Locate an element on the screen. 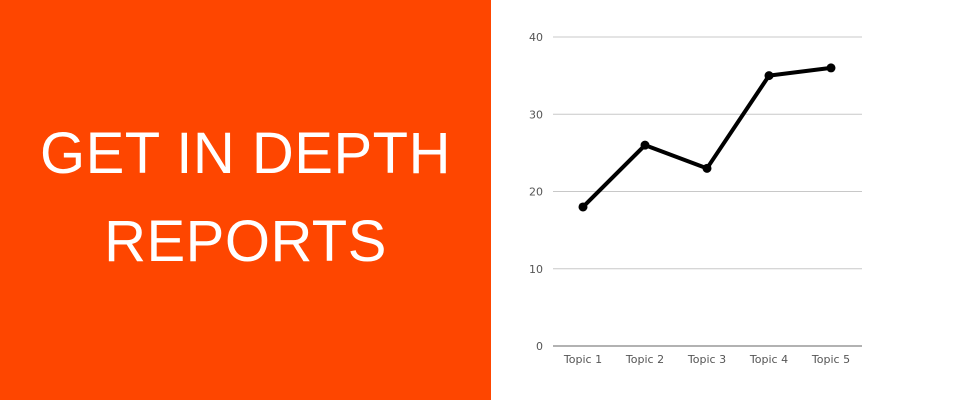 The width and height of the screenshot is (980, 400). y-tick-label: 0 is located at coordinates (539, 346).